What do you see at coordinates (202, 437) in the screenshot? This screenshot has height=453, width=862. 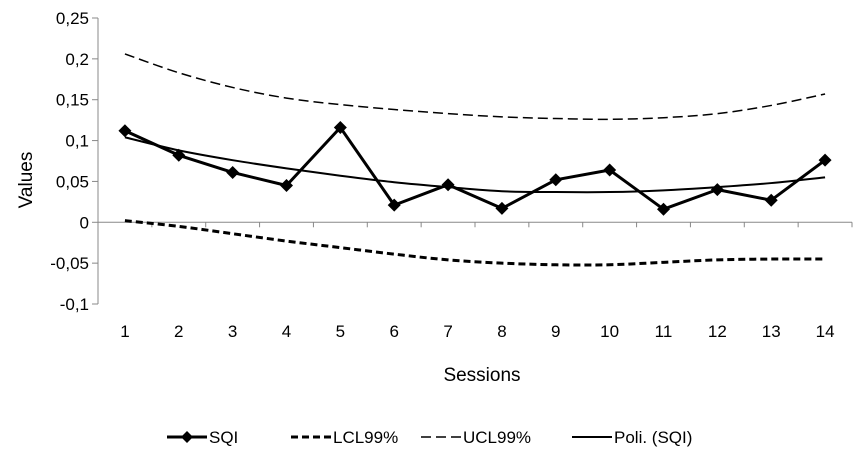 I see `legend-item: SQI` at bounding box center [202, 437].